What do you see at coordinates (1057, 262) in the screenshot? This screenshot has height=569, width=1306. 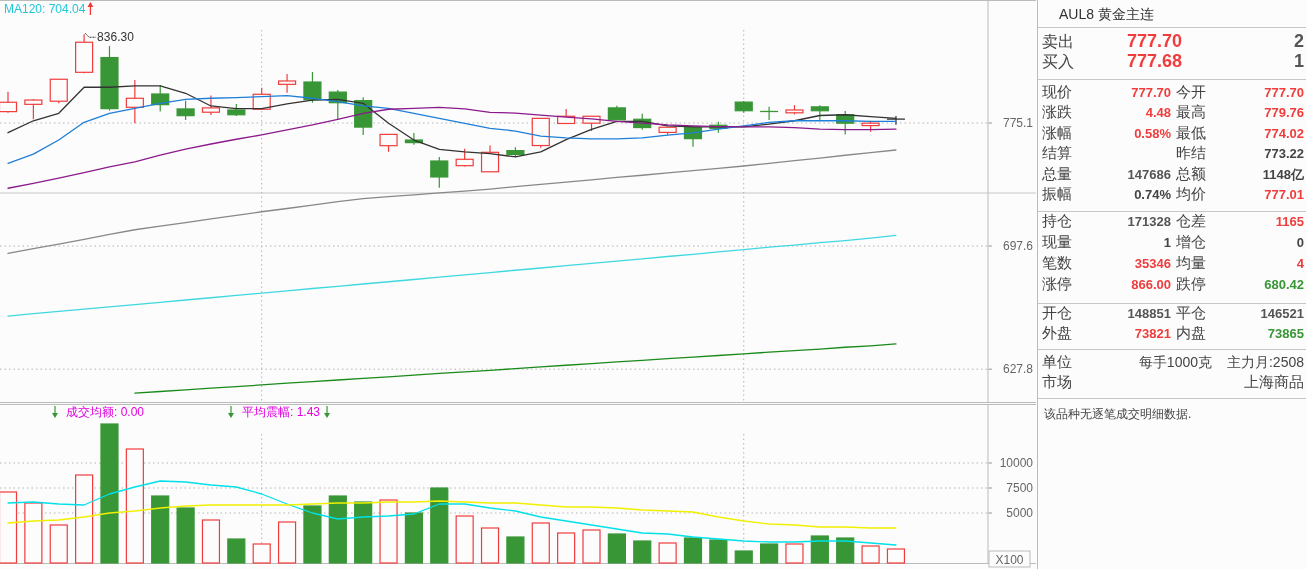 I see `text: 笔数` at bounding box center [1057, 262].